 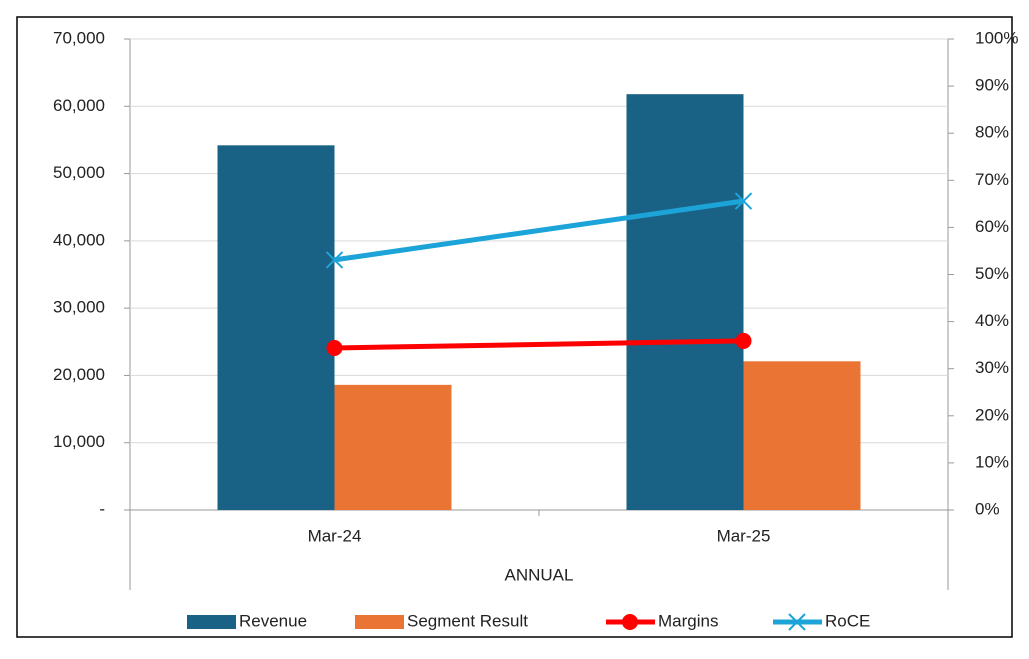 What do you see at coordinates (79, 37) in the screenshot?
I see `y-tick-label: 70,000` at bounding box center [79, 37].